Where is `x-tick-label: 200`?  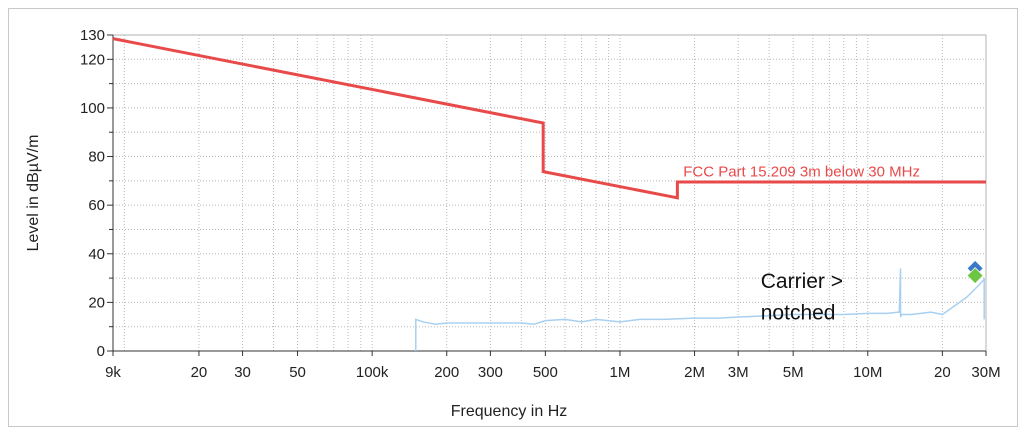 x-tick-label: 200 is located at coordinates (446, 372).